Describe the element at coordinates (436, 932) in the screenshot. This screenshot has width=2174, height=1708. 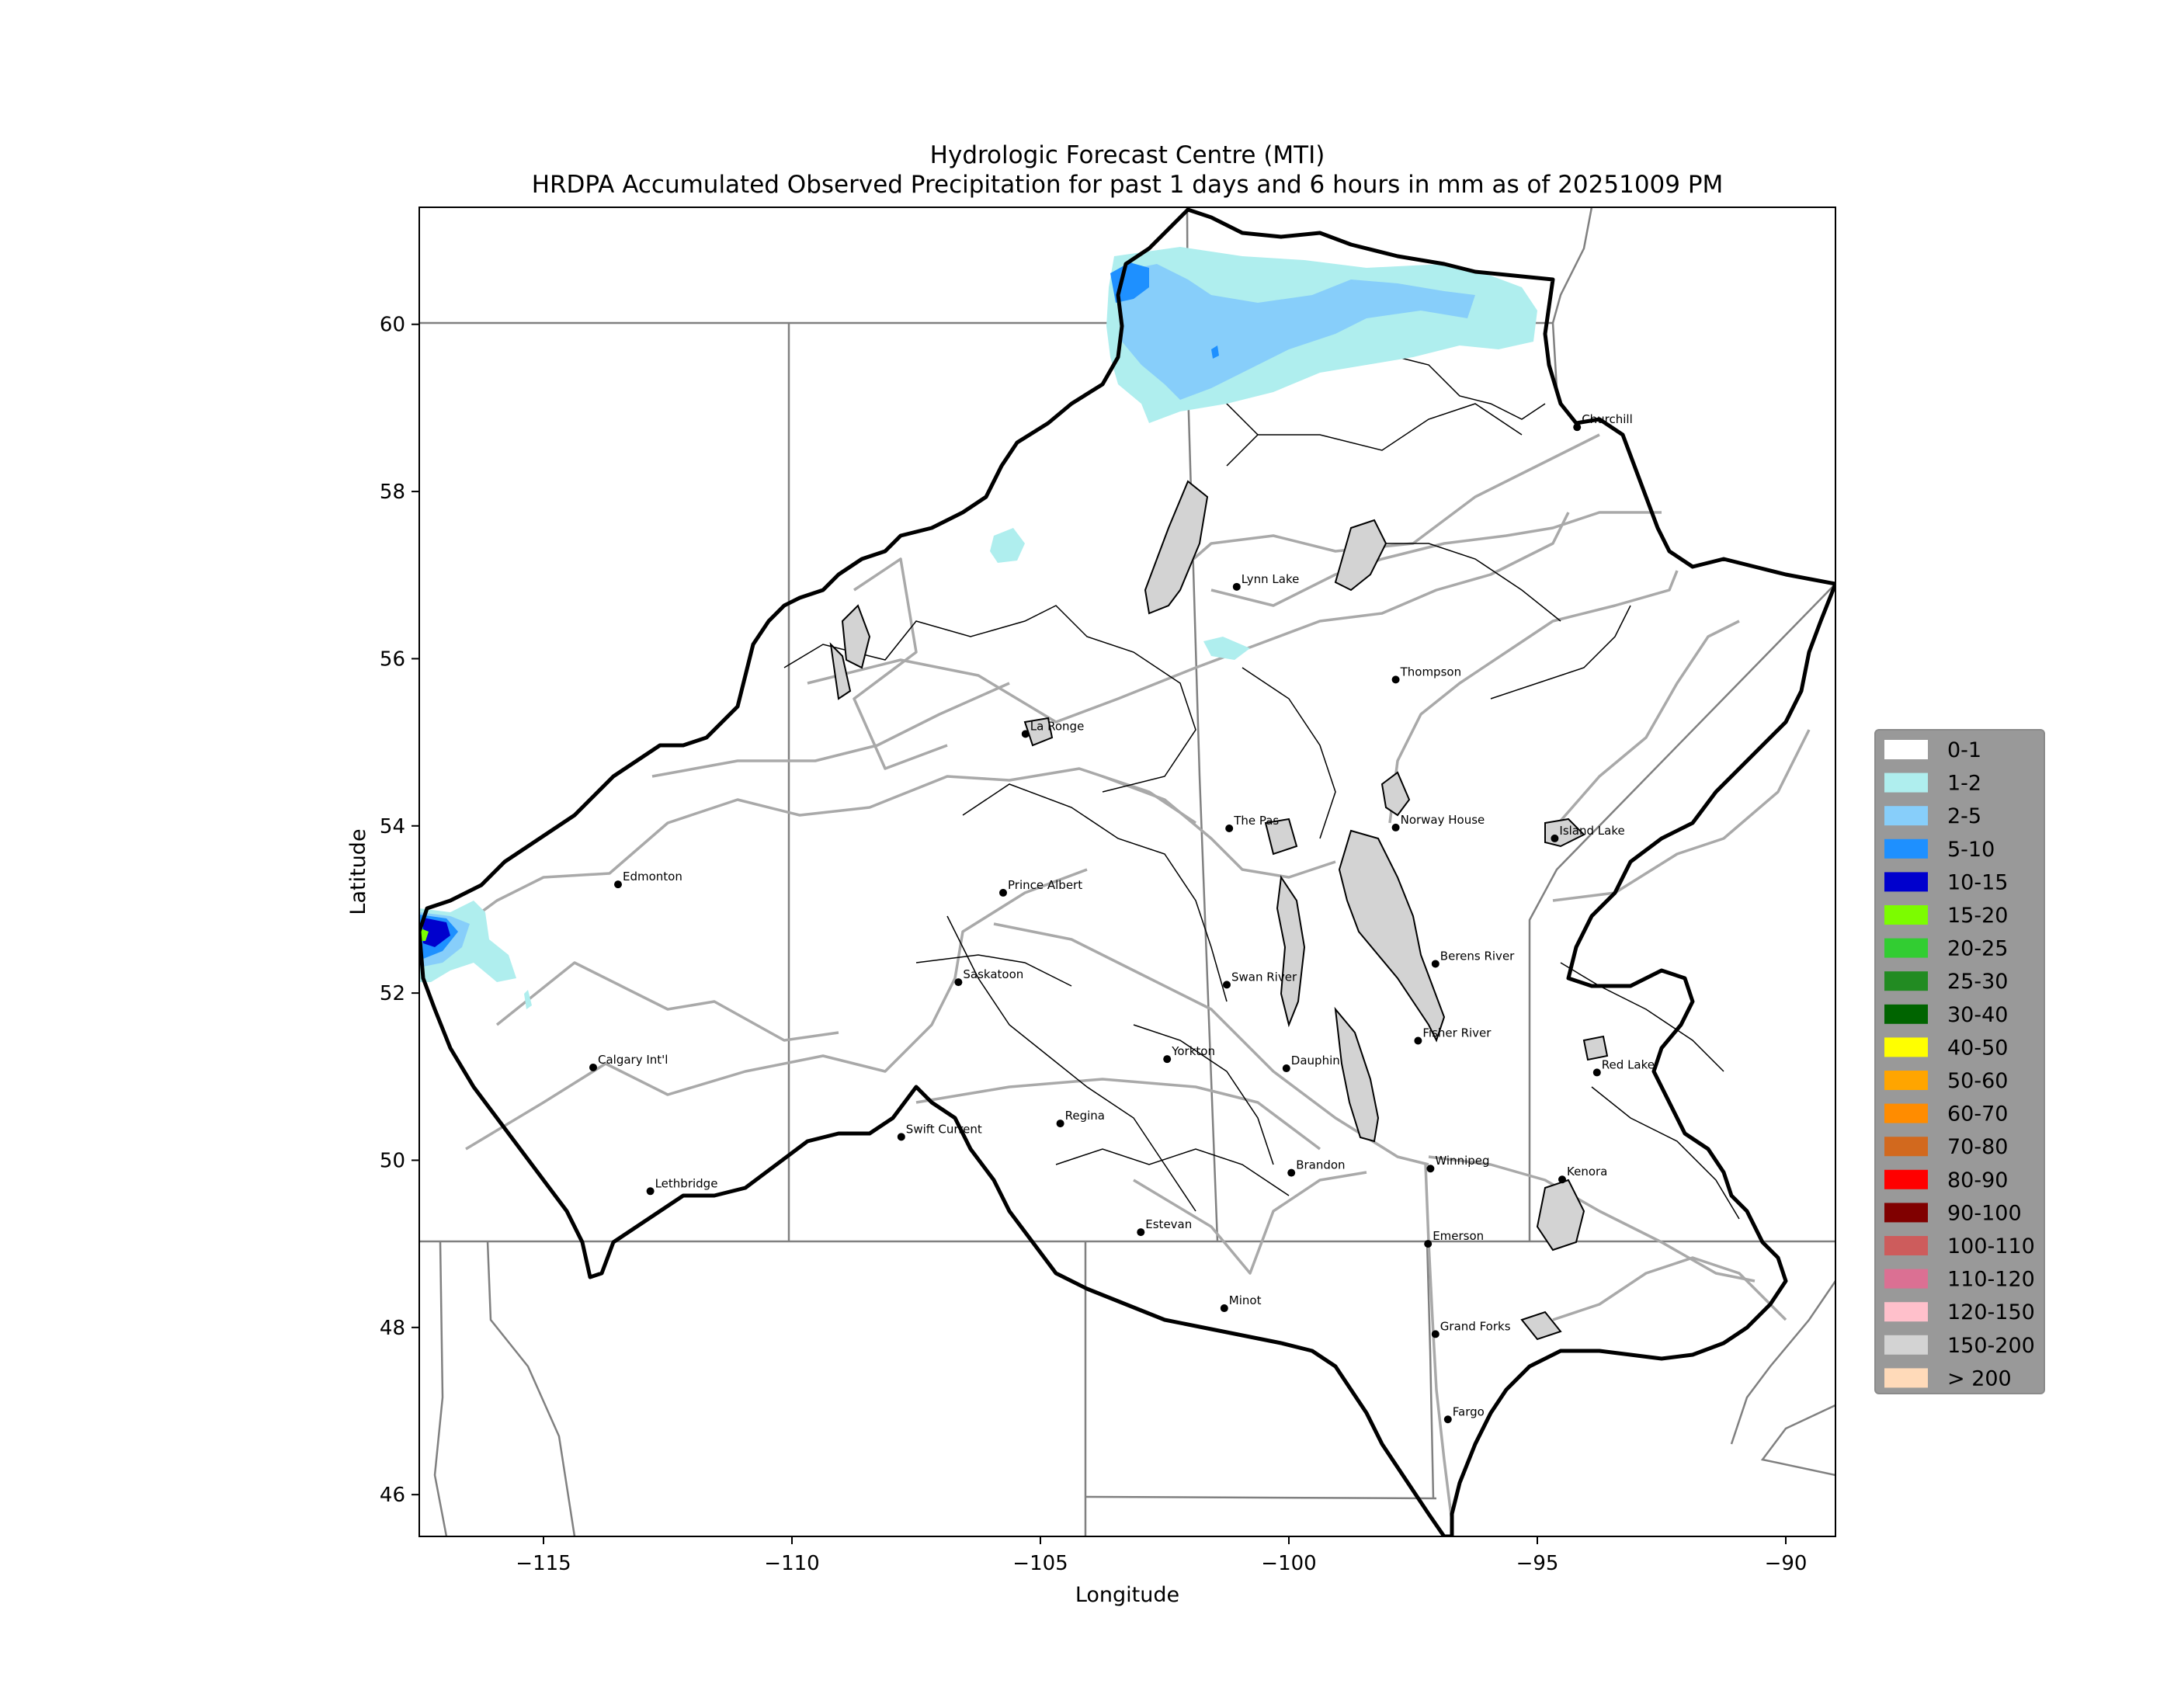
I see `precip-10-15-west` at that location.